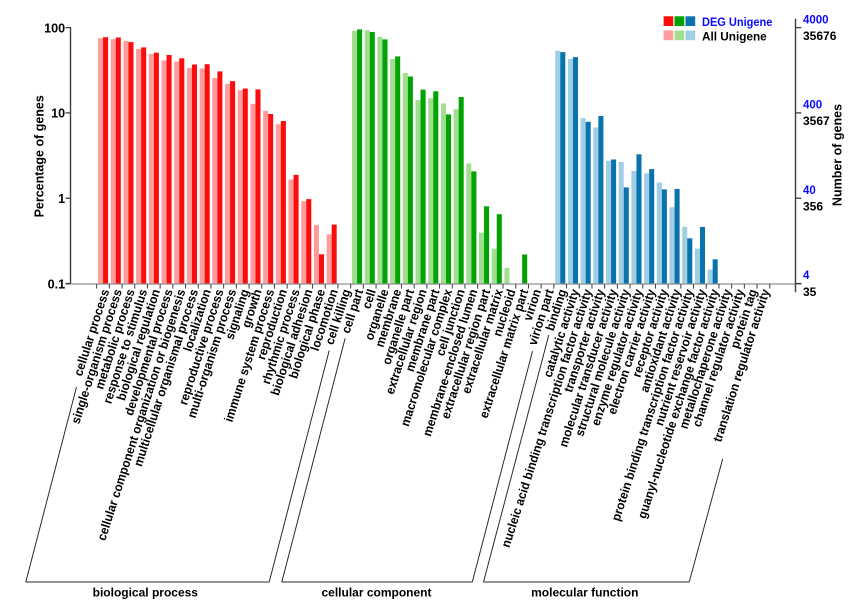 The image size is (852, 607). What do you see at coordinates (57, 284) in the screenshot?
I see `svg-text: 0.1` at bounding box center [57, 284].